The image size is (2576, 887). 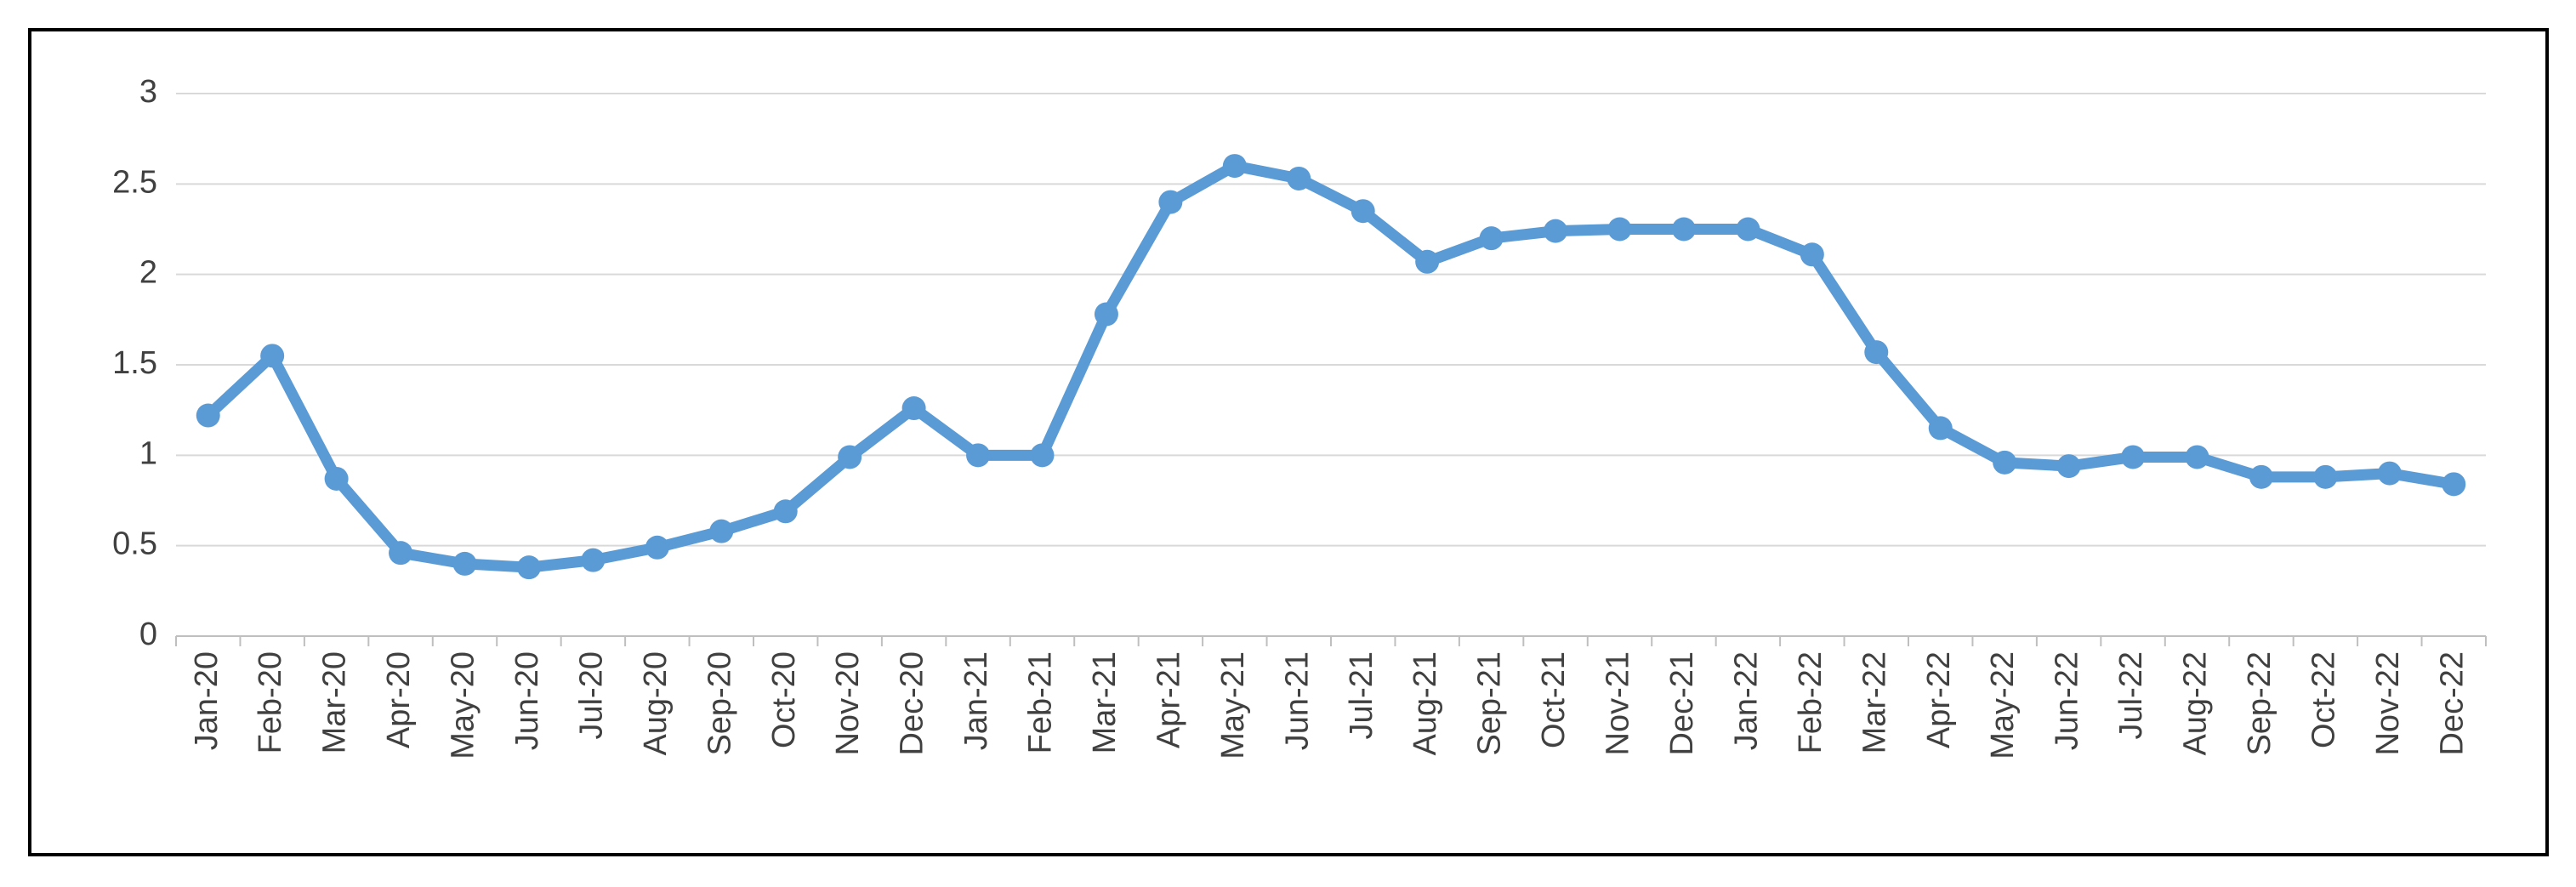 What do you see at coordinates (1425, 703) in the screenshot?
I see `x-tick-label: Aug-21` at bounding box center [1425, 703].